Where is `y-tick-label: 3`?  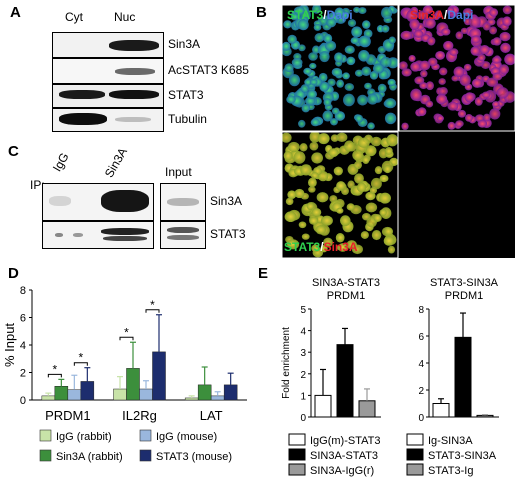 y-tick-label: 3 is located at coordinates (303, 353).